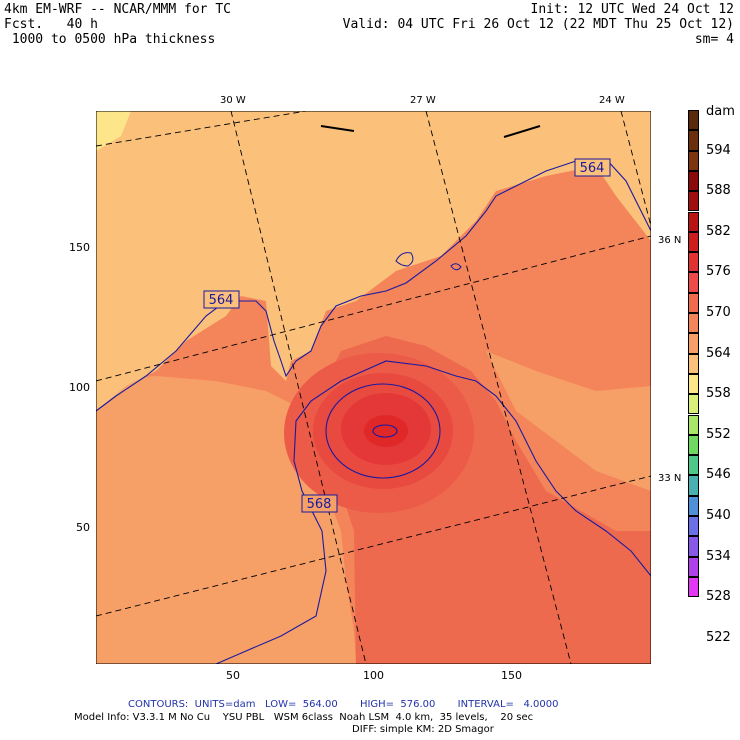 This screenshot has width=740, height=740. What do you see at coordinates (233, 675) in the screenshot?
I see `x-tick-50: 50` at bounding box center [233, 675].